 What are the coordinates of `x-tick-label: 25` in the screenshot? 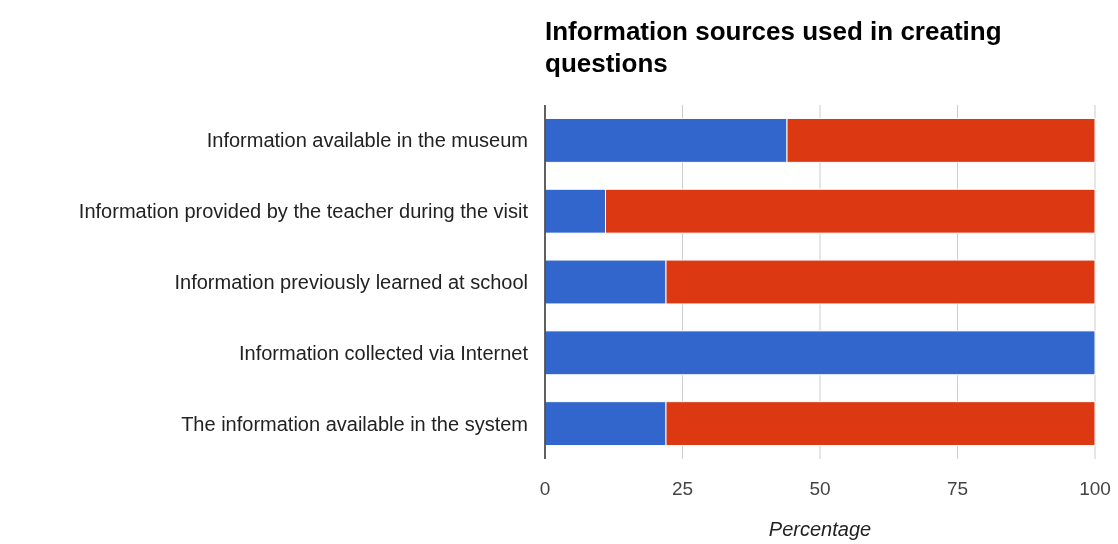 It's located at (682, 488).